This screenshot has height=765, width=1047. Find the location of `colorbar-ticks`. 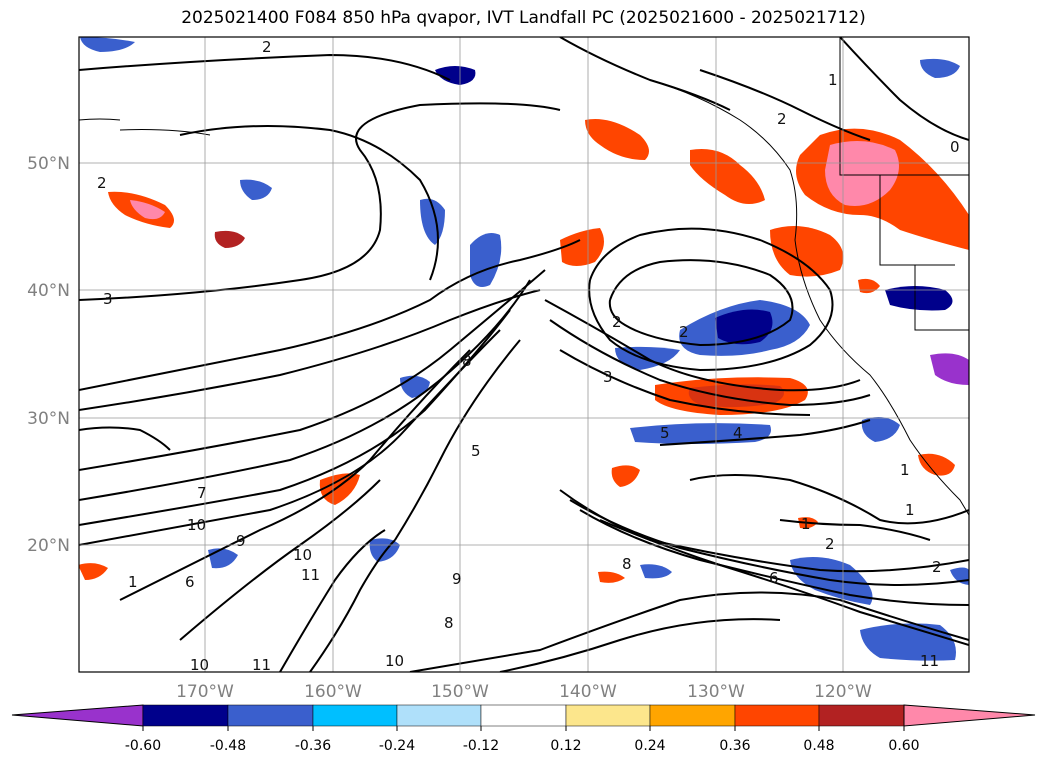

colorbar-ticks is located at coordinates (523, 728).